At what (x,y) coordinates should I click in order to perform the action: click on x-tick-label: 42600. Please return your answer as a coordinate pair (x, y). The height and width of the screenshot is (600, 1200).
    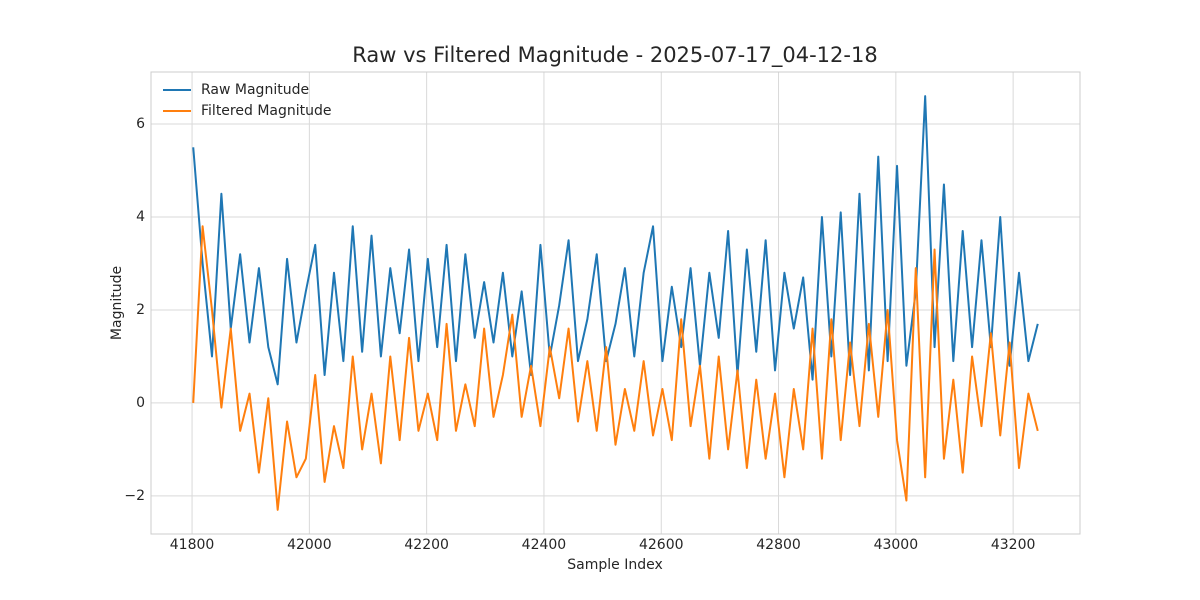
    Looking at the image, I should click on (661, 545).